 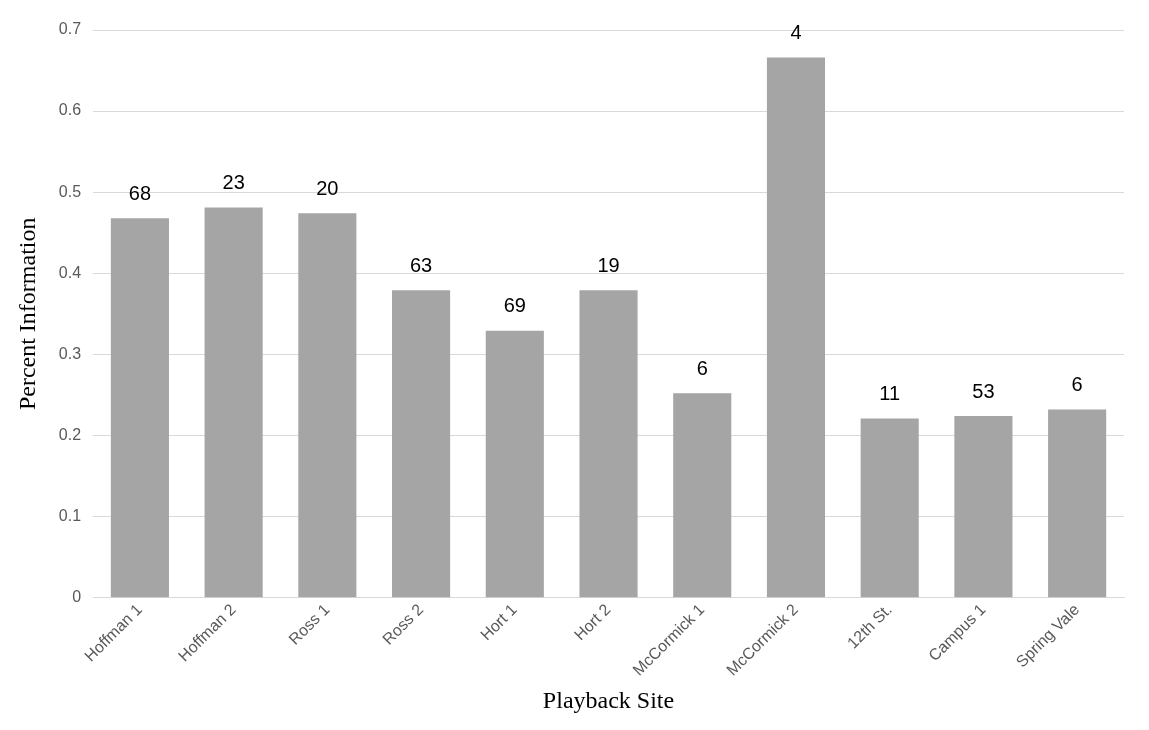 I want to click on y-tick-label: 0.7, so click(x=70, y=29).